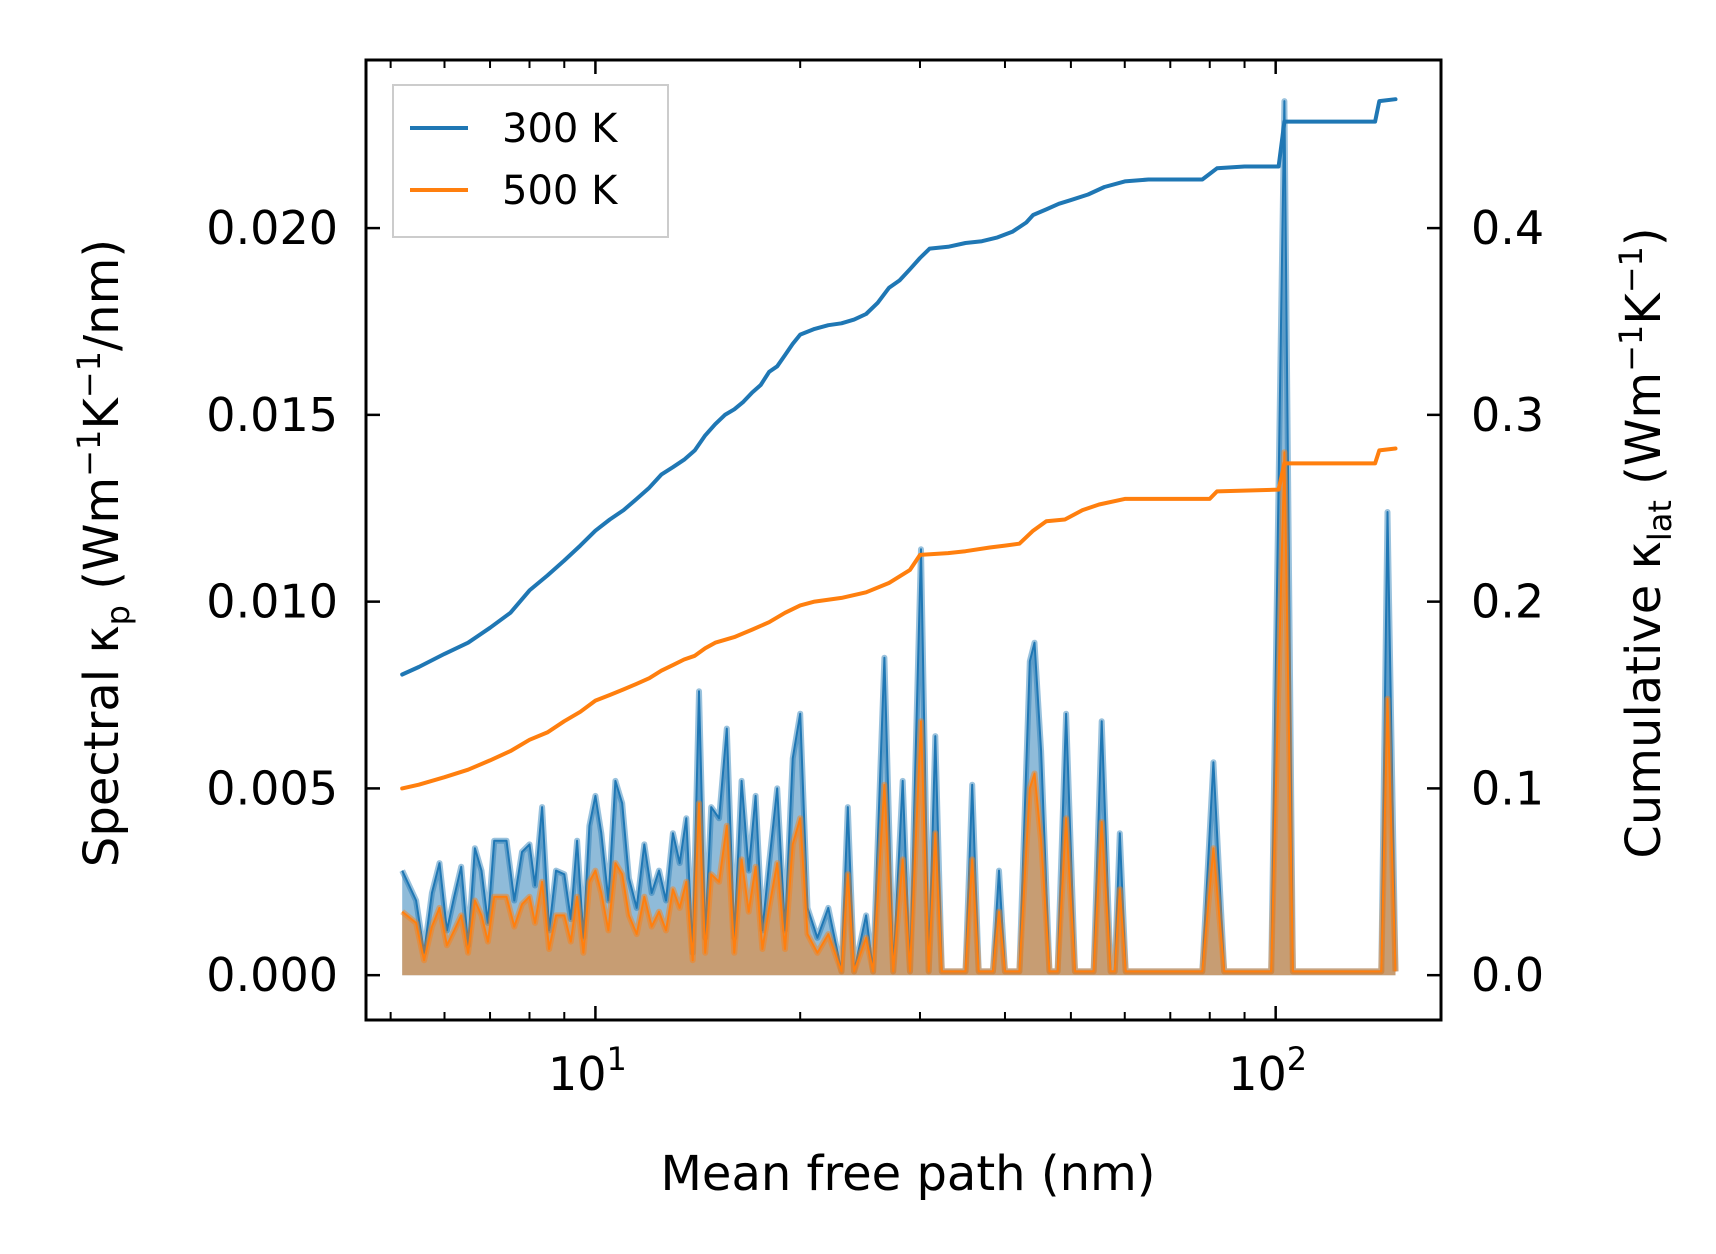  I want to click on legend-label-500k: 500 K, so click(560, 191).